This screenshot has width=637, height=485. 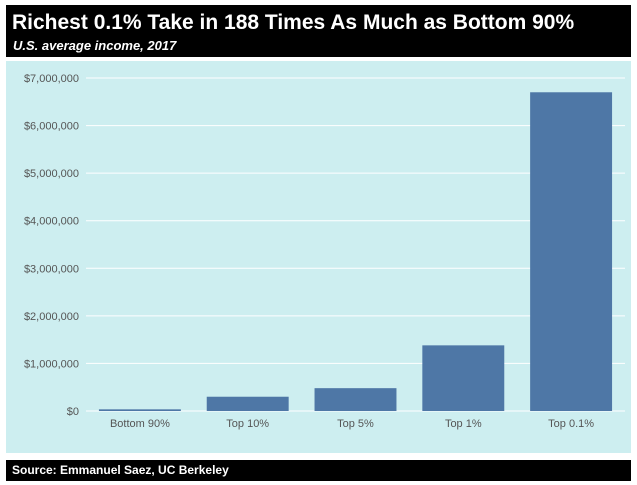 I want to click on y-tick-label: $2,000,000, so click(x=51, y=317).